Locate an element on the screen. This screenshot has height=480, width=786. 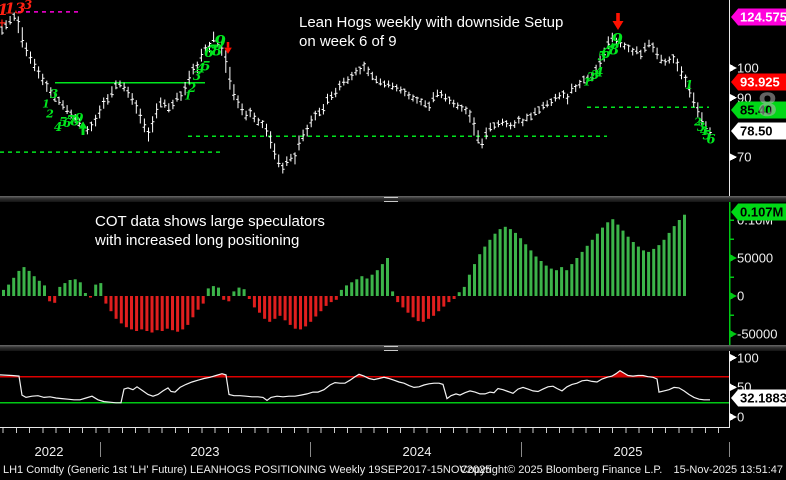
cot-axis-label: 0 is located at coordinates (741, 296).